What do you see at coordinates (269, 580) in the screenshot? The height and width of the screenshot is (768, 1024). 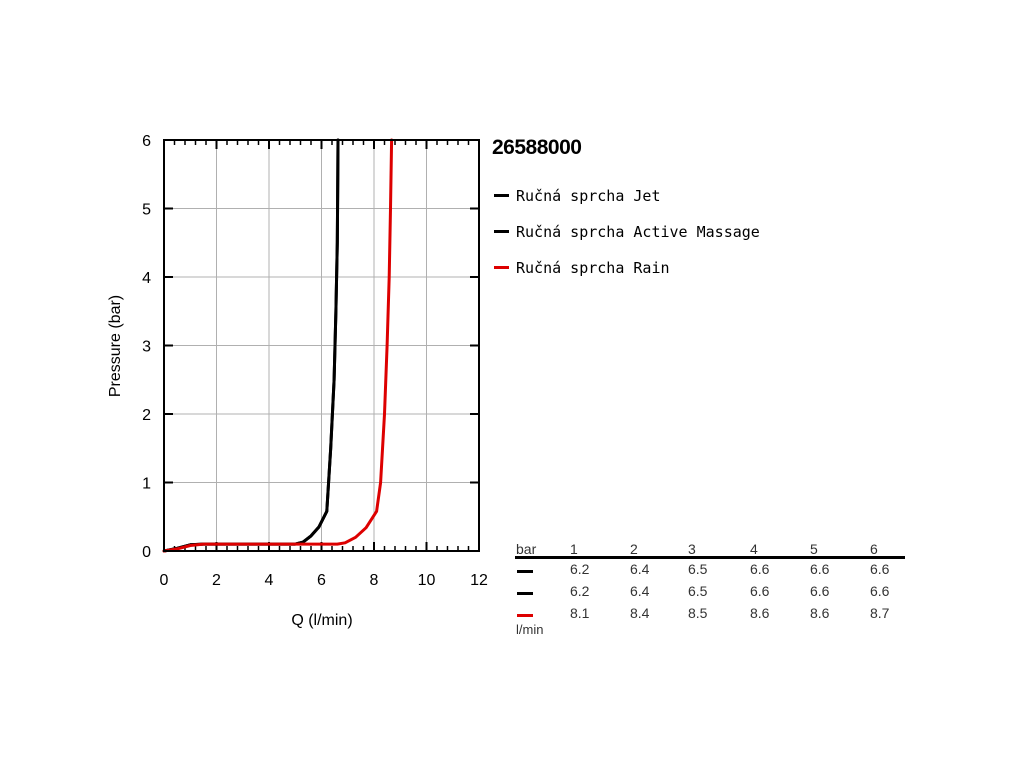 I see `x-tick-label: 4` at bounding box center [269, 580].